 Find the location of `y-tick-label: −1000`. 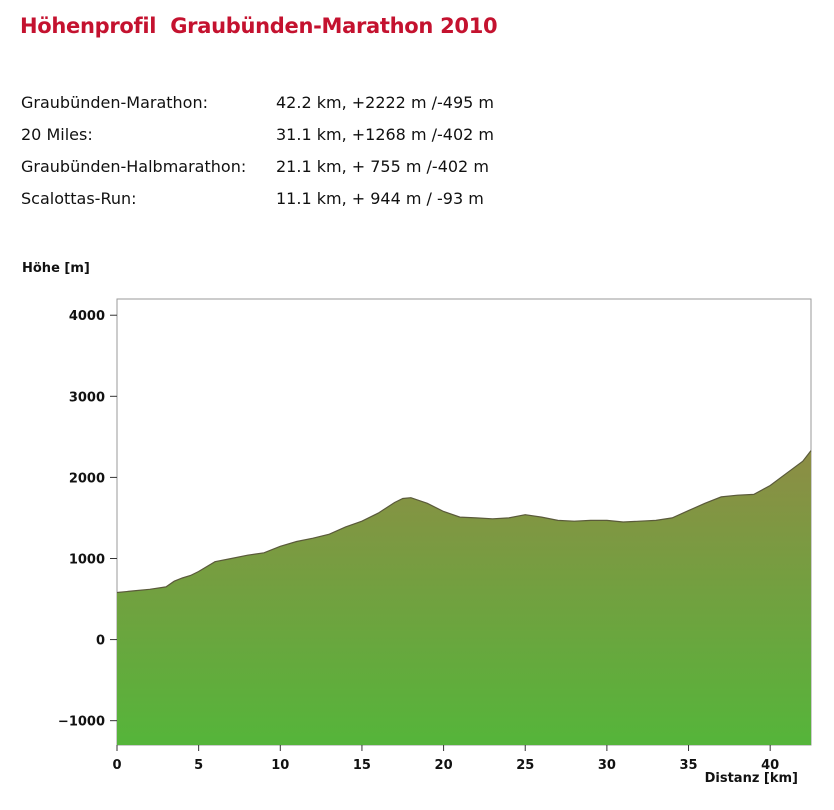

y-tick-label: −1000 is located at coordinates (81, 722).